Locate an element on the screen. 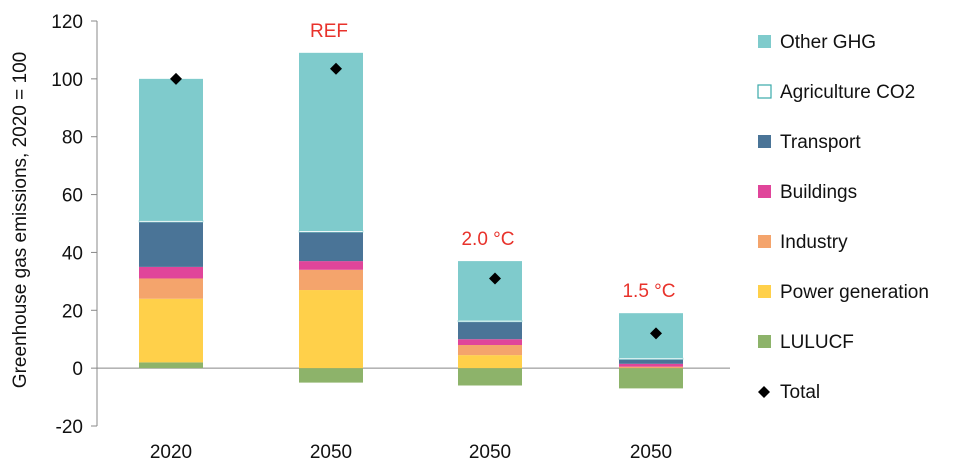 The height and width of the screenshot is (469, 968). y-tick-label: 100 is located at coordinates (67, 80).